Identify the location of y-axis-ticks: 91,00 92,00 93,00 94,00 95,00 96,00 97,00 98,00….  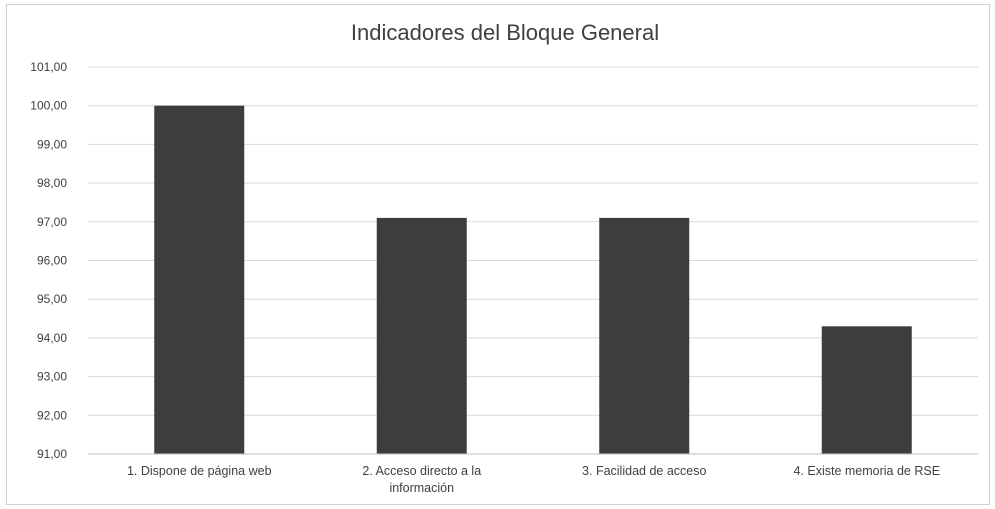
(48, 260).